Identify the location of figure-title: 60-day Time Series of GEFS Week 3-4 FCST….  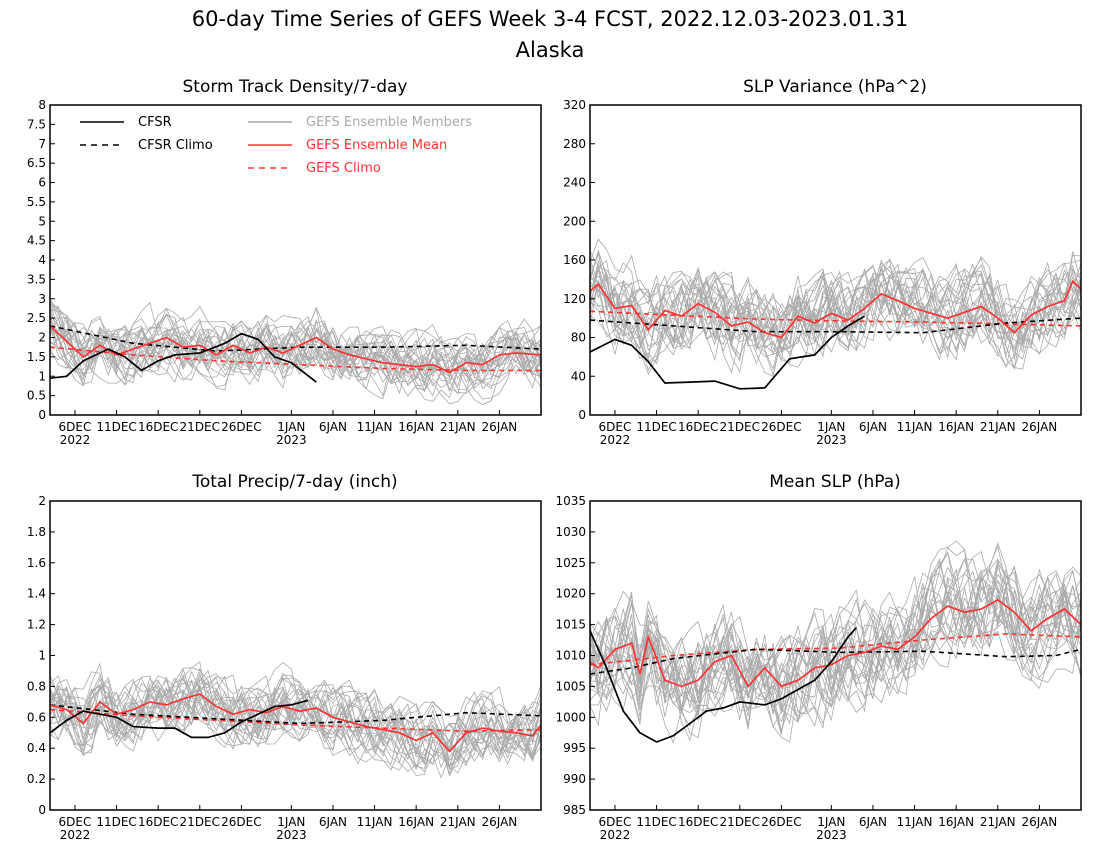
(550, 19).